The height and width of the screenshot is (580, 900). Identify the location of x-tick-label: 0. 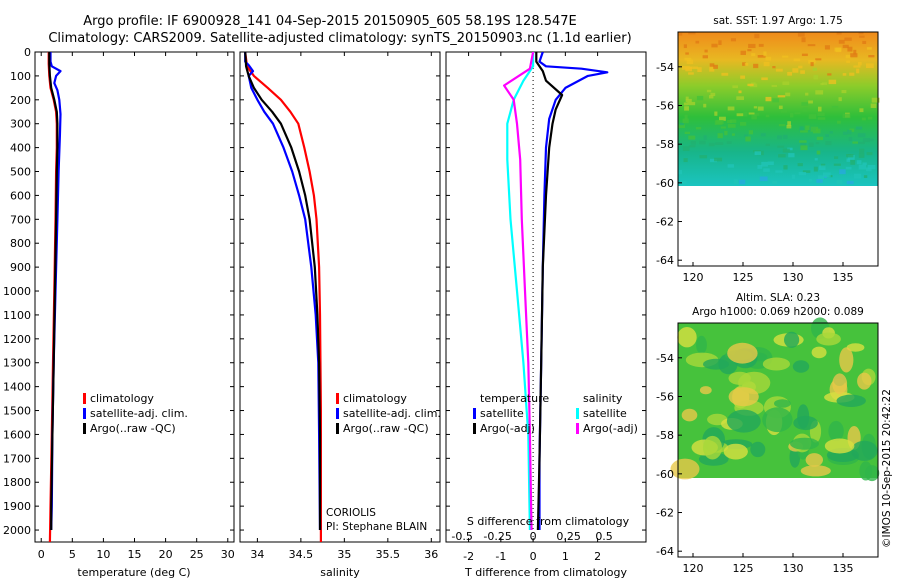
(41, 554).